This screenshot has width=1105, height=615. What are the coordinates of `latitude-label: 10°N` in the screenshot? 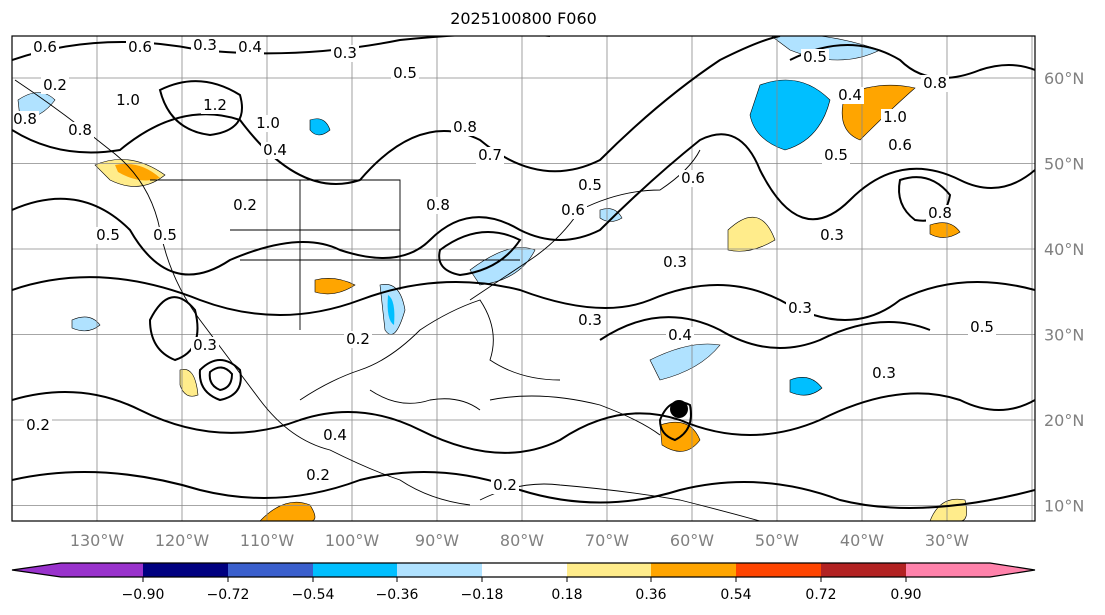 It's located at (1064, 506).